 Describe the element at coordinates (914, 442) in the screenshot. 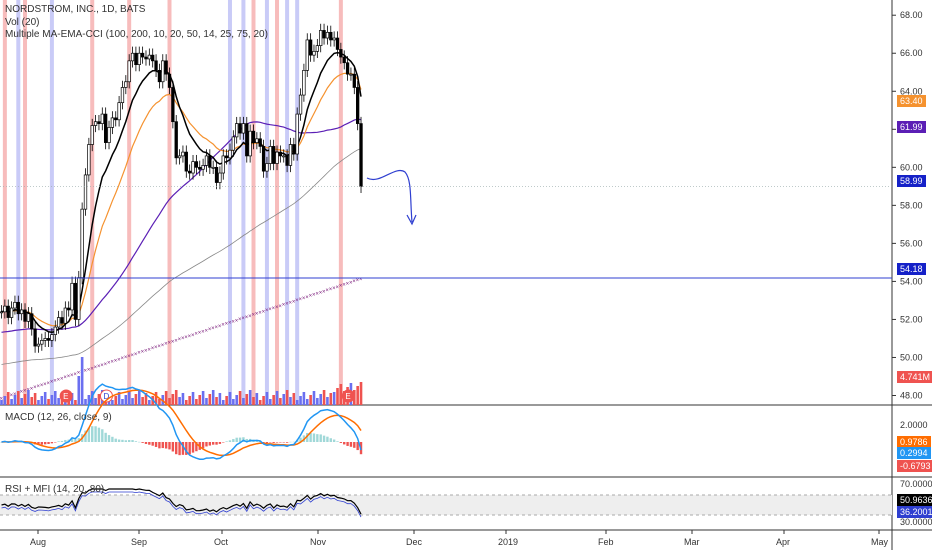

I see `macd-signal-tag: 0.9786` at that location.